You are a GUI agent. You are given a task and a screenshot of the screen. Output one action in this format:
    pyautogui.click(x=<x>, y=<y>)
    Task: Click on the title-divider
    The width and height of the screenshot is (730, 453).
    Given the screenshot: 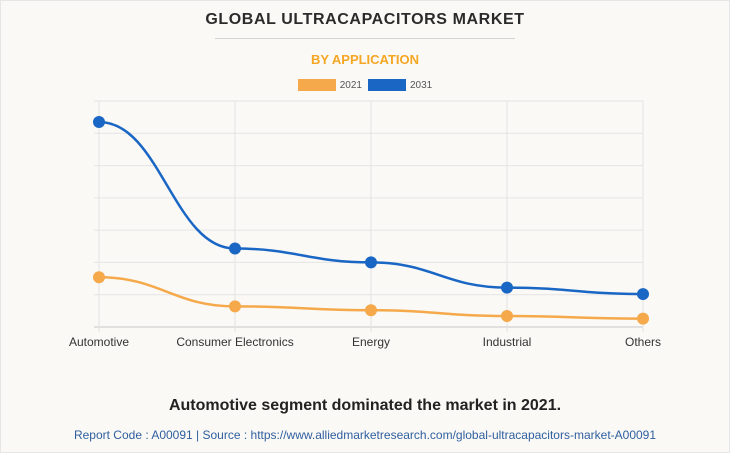 What is the action you would take?
    pyautogui.click(x=365, y=38)
    